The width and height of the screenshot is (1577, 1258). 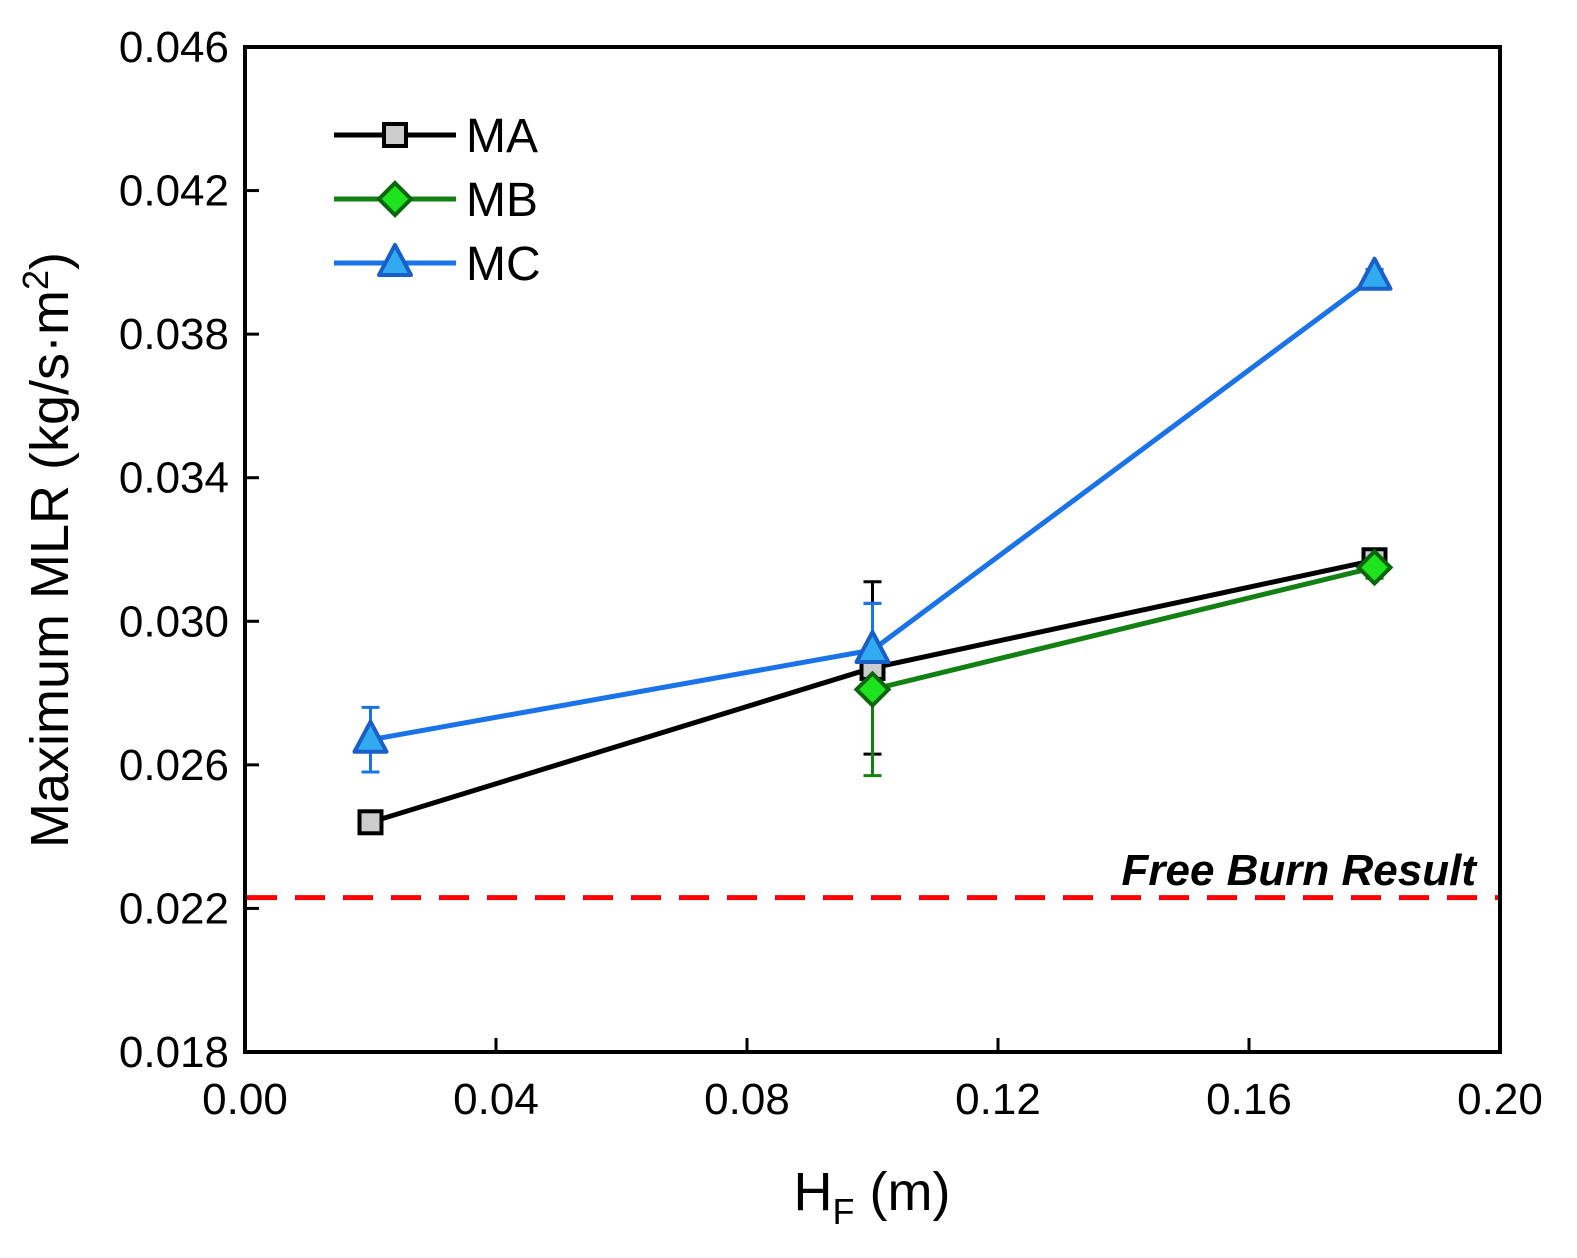 I want to click on legend: MA MB MC, so click(x=437, y=200).